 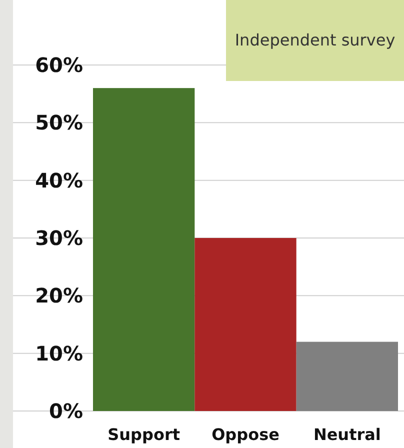 I want to click on x-tick-label: Oppose, so click(x=246, y=434).